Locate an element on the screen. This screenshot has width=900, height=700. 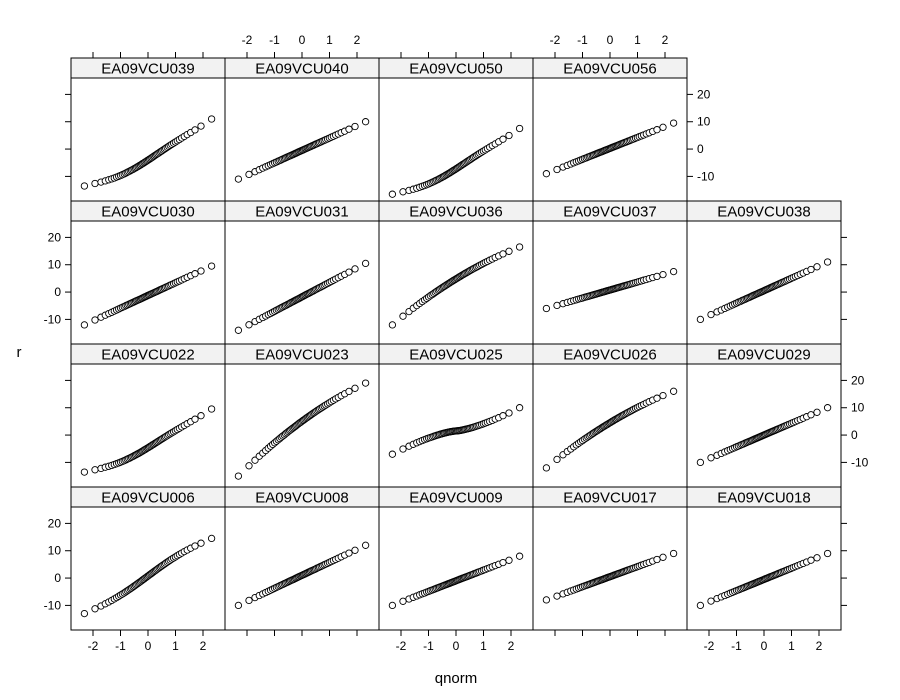
panel-strip-label: EA09VCU029 is located at coordinates (763, 355).